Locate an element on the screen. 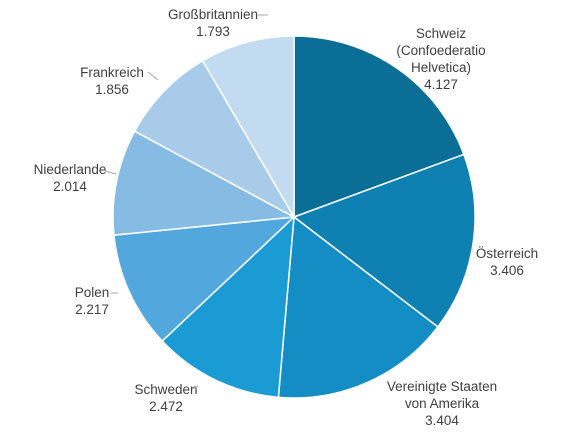 The height and width of the screenshot is (436, 580). slice-category-label: Großbritannien is located at coordinates (213, 14).